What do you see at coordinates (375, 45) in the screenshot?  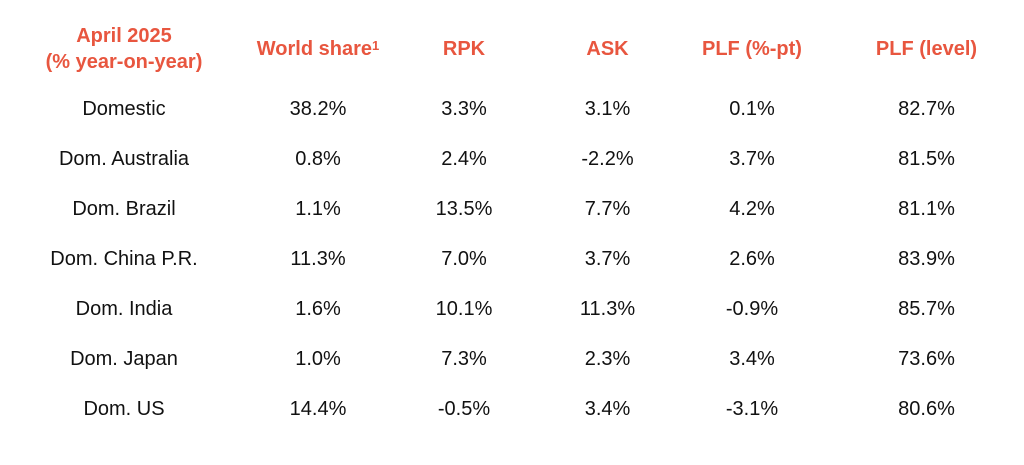 I see `footnote-marker: 1` at bounding box center [375, 45].